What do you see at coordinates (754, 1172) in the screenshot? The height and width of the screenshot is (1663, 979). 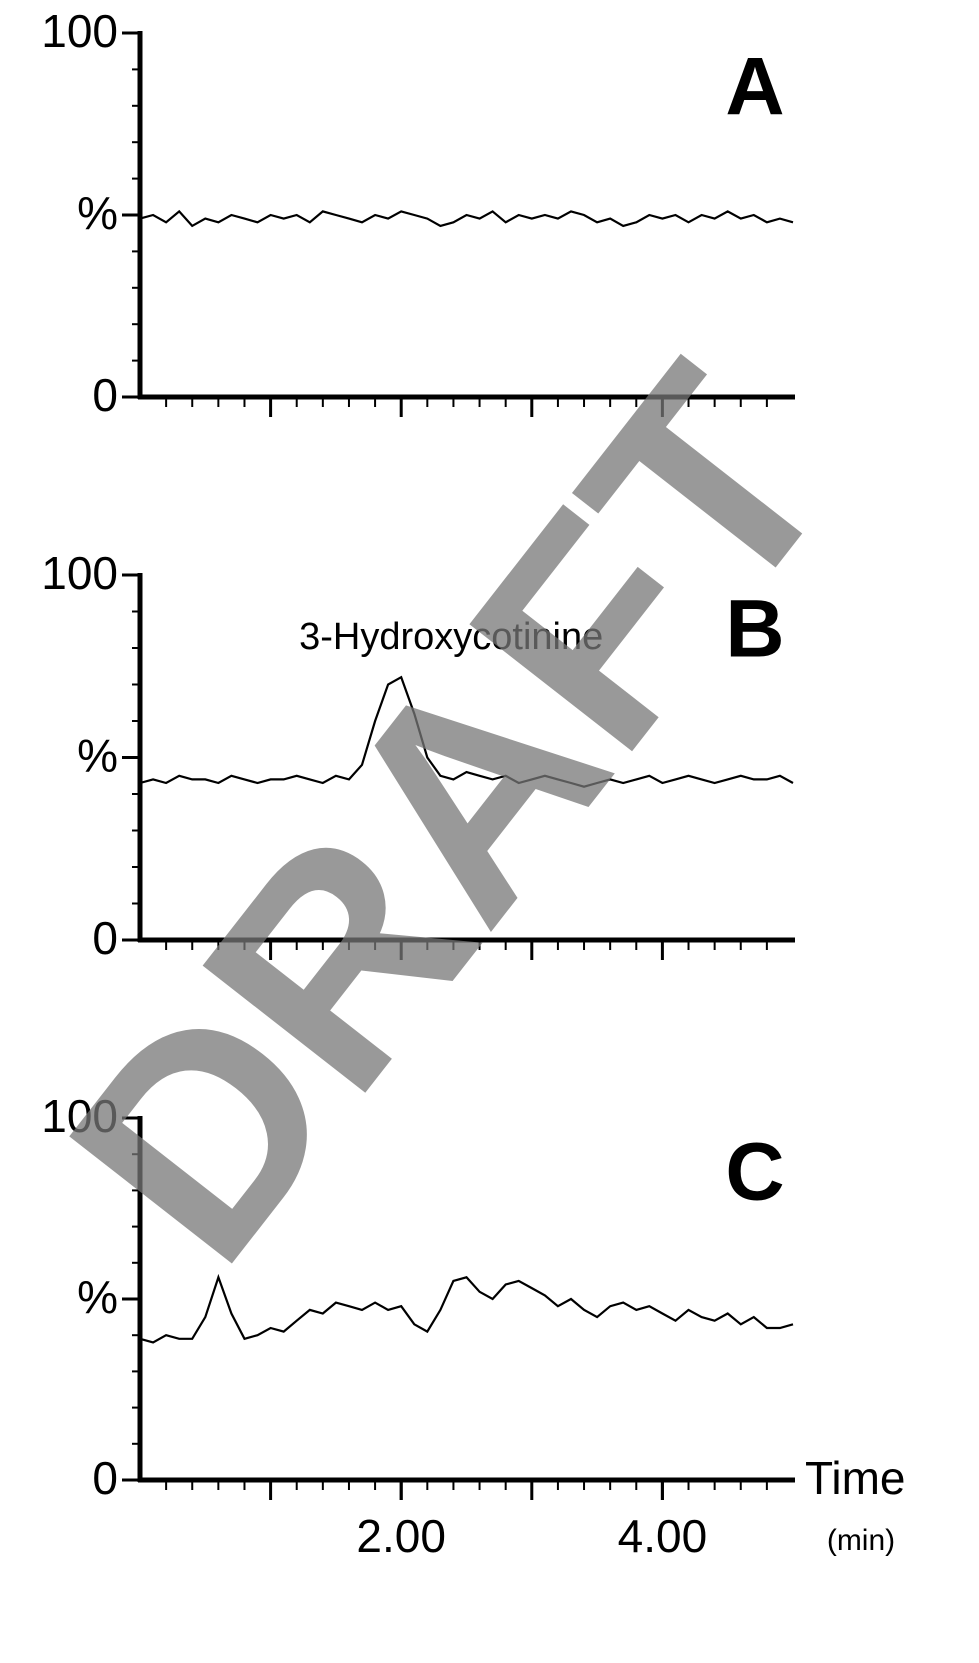 I see `panel-label: C` at bounding box center [754, 1172].